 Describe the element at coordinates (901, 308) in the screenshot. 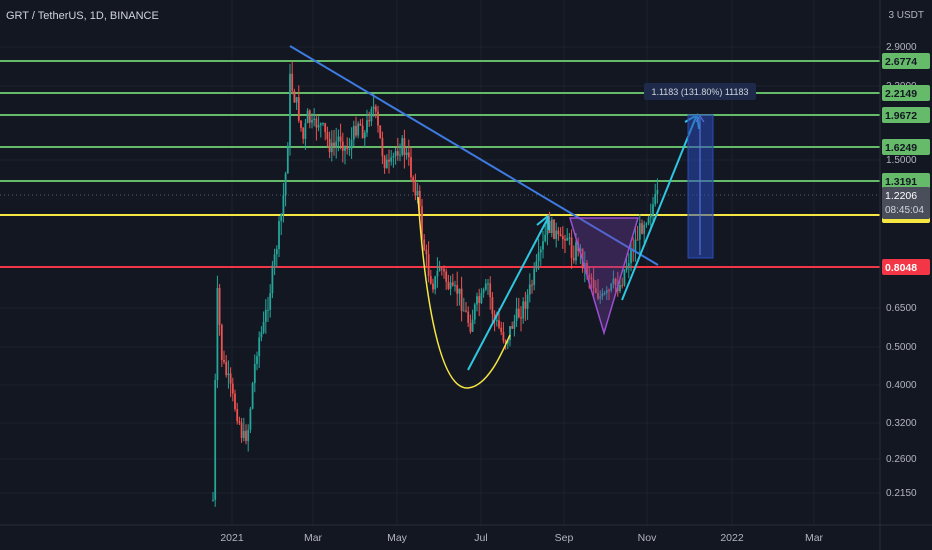

I see `price-tick-label: 0.6500` at that location.